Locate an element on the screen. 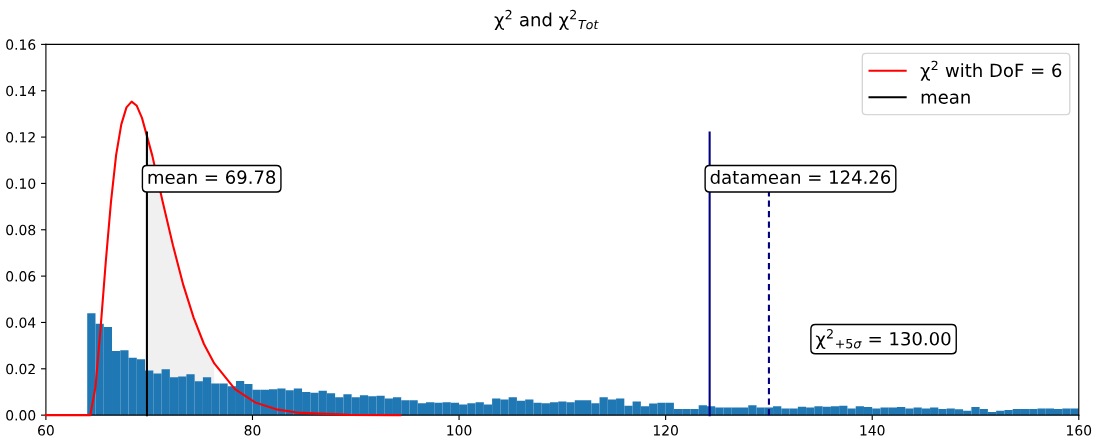  y-tick-label: 0.02 is located at coordinates (20, 369).